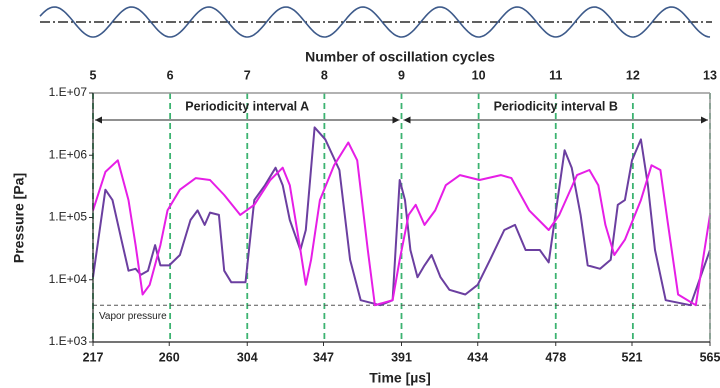 The width and height of the screenshot is (720, 388). I want to click on x2-axis-label: Number of oscillation cycles, so click(400, 57).